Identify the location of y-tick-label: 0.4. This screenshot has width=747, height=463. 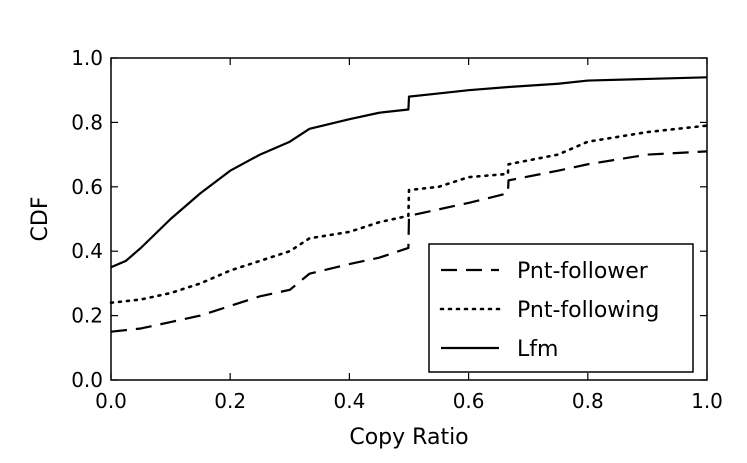
(87, 251).